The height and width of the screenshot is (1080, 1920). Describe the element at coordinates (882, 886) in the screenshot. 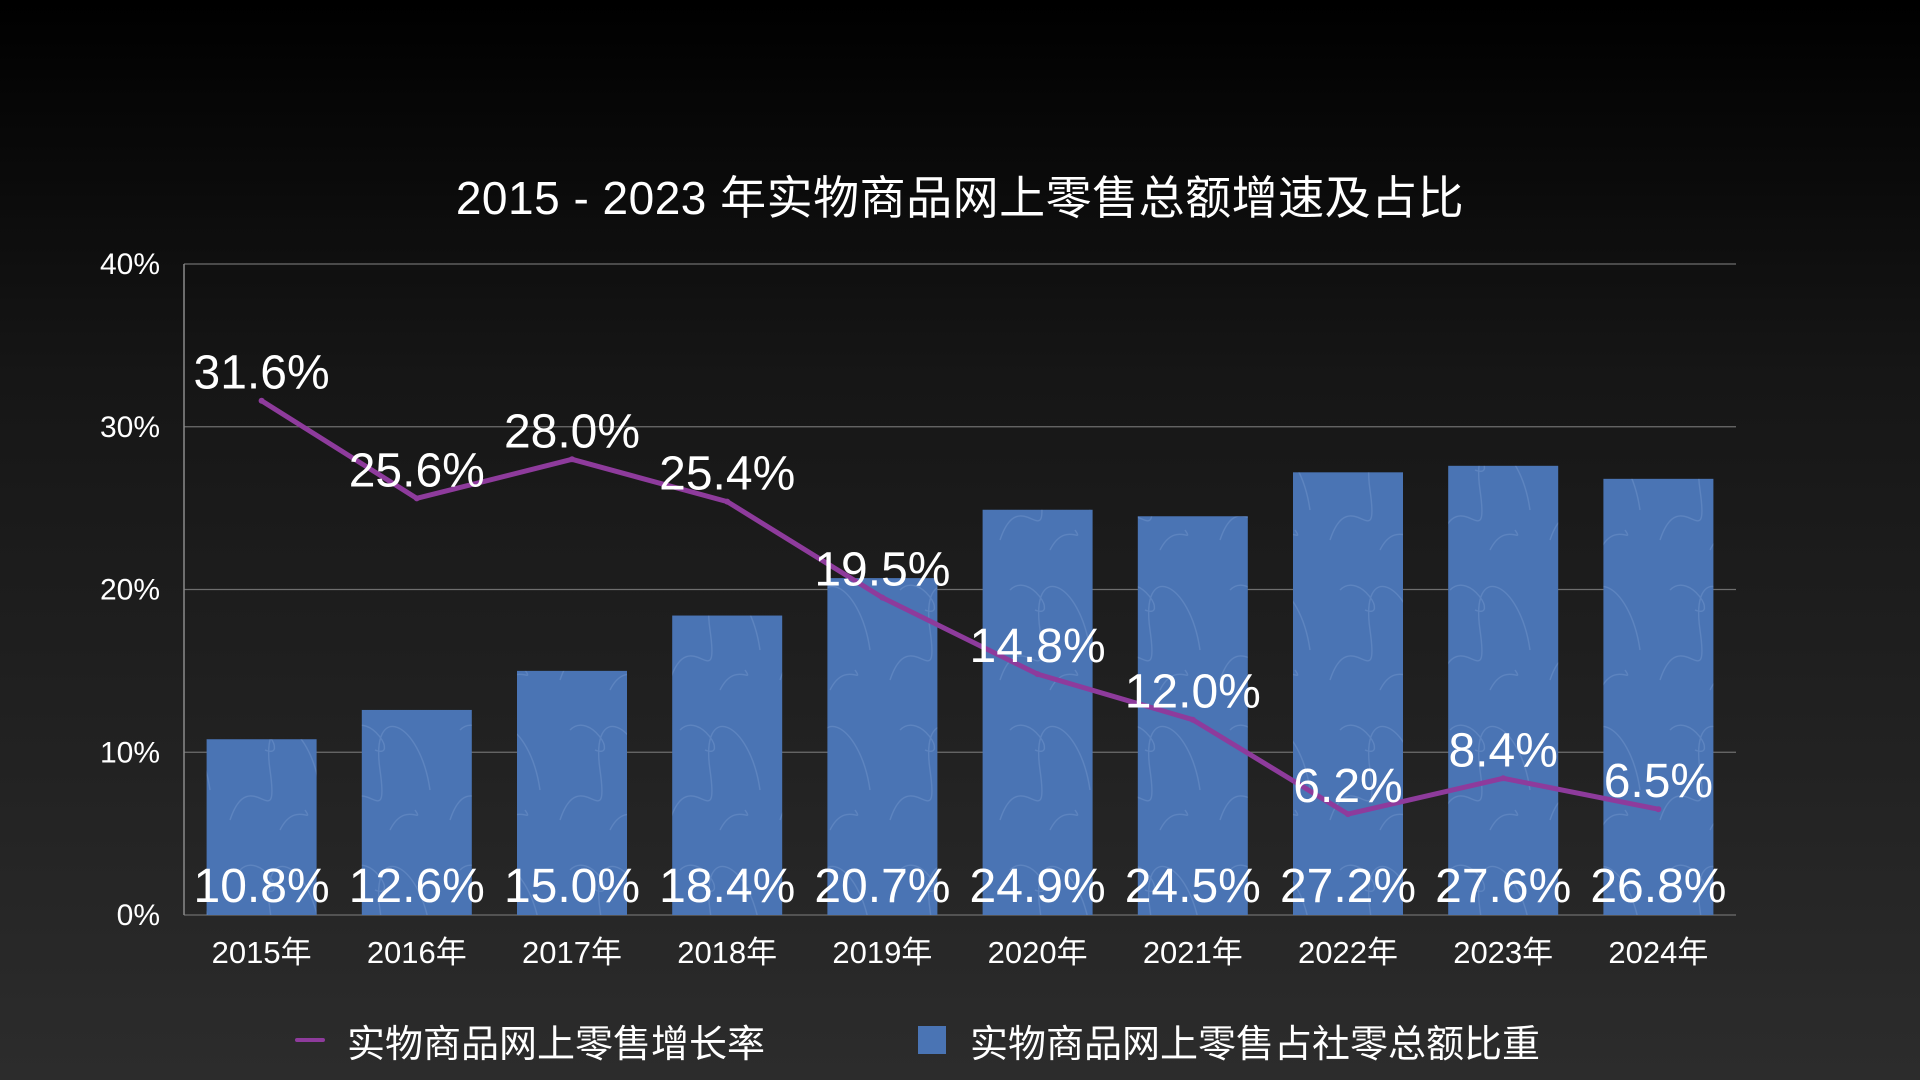

I see `bar-data-label: 20.7%` at that location.